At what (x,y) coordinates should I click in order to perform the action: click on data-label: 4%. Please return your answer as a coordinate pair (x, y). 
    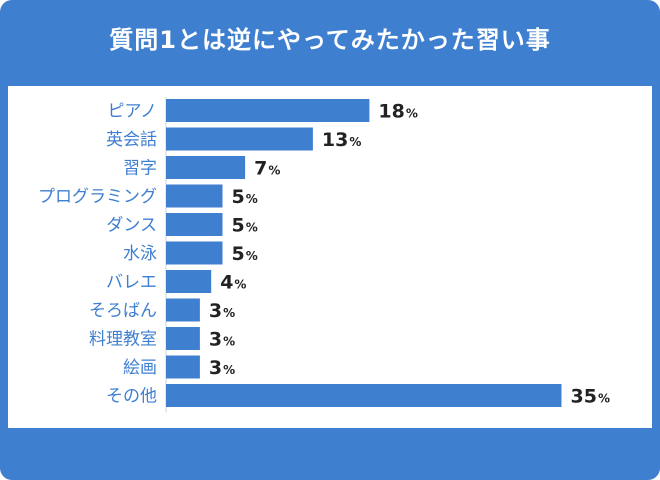
    Looking at the image, I should click on (233, 283).